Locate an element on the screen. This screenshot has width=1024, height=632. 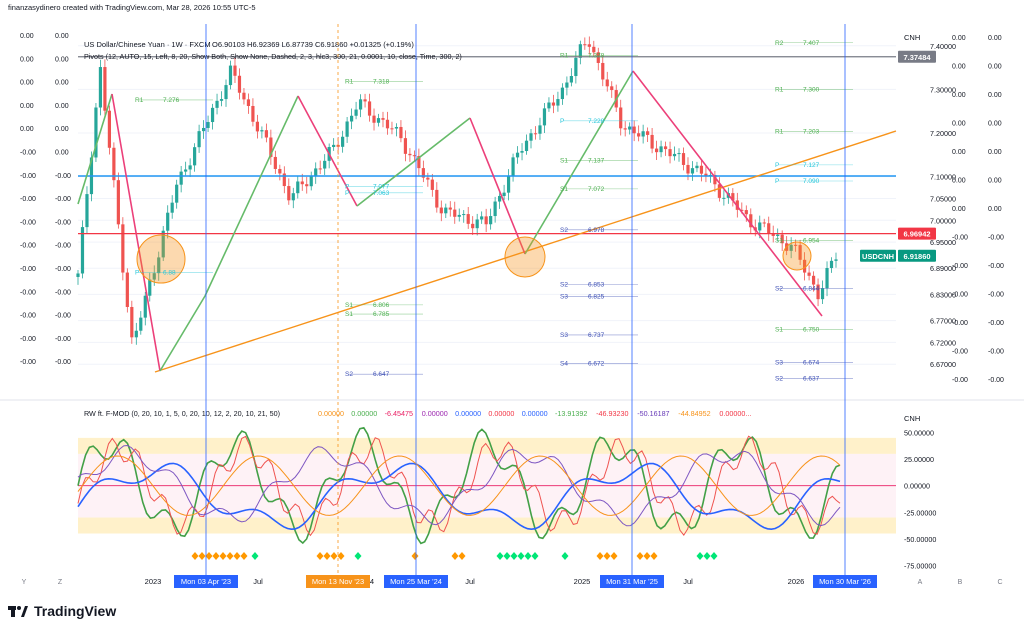
pivot-value-label: 6.647 is located at coordinates (381, 374).